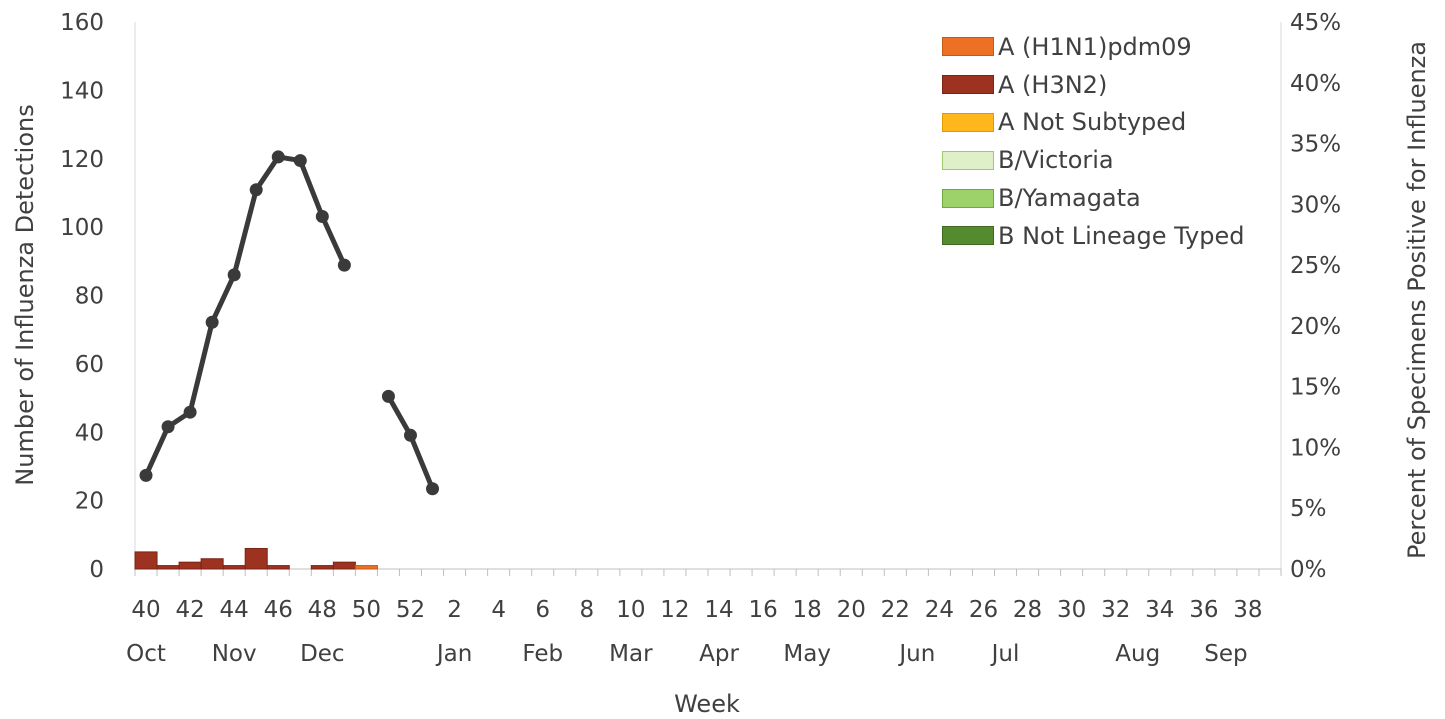  Describe the element at coordinates (1315, 205) in the screenshot. I see `y2-tick-label: 30%` at that location.